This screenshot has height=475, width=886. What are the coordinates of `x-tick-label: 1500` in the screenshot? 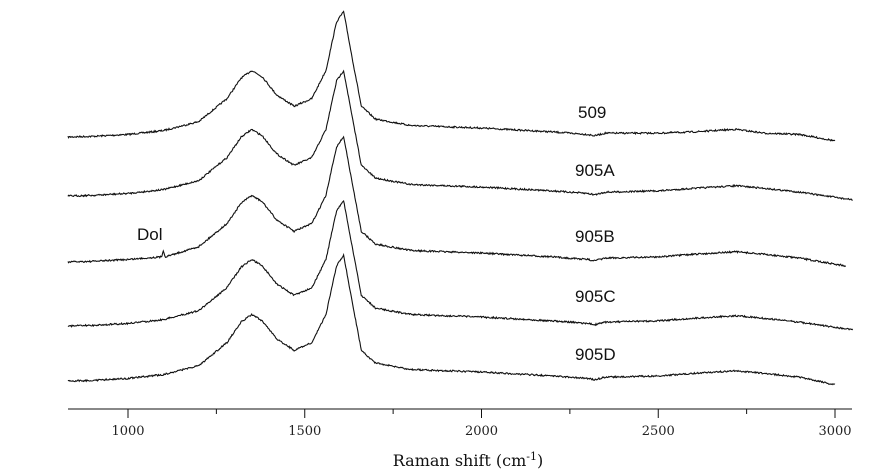 It's located at (304, 431).